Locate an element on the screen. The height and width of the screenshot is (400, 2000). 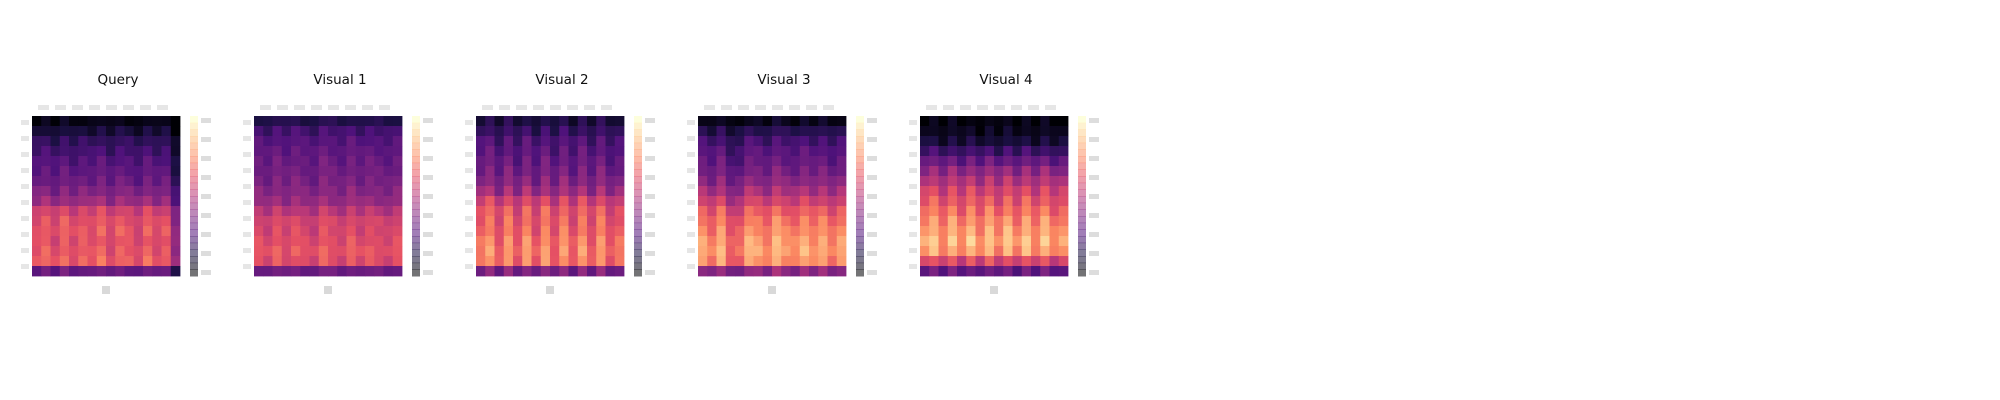
axis-label-blur is located at coordinates (550, 290).